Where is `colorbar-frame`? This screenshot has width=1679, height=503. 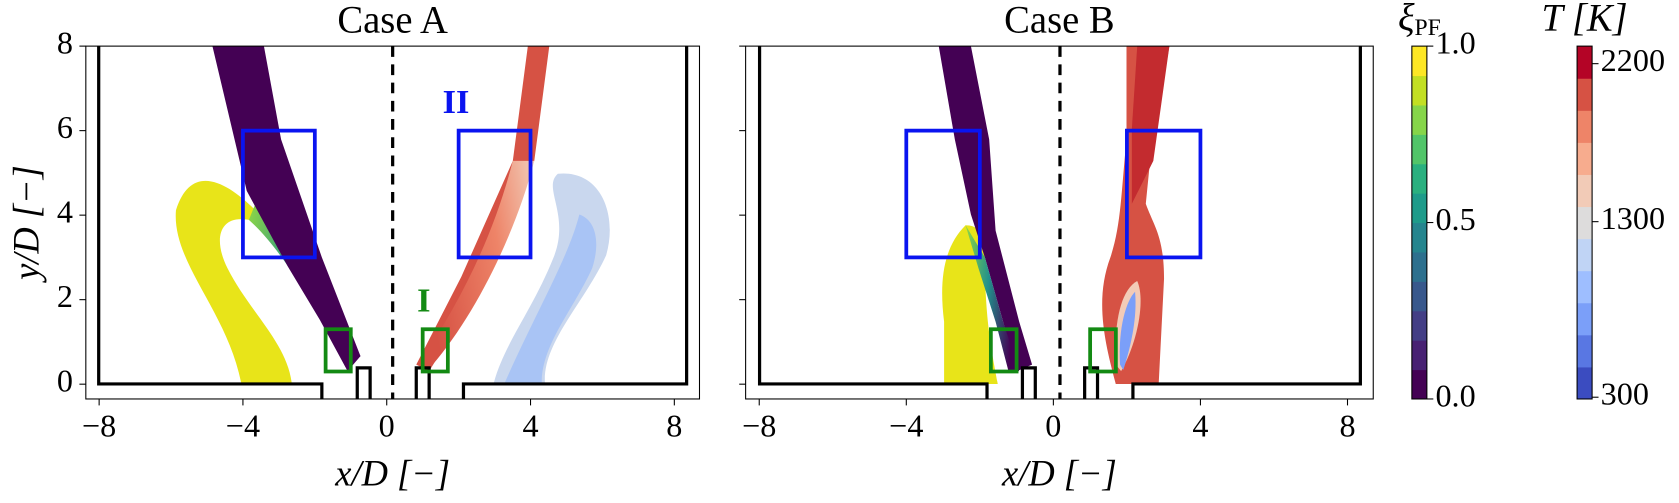 colorbar-frame is located at coordinates (1584, 222).